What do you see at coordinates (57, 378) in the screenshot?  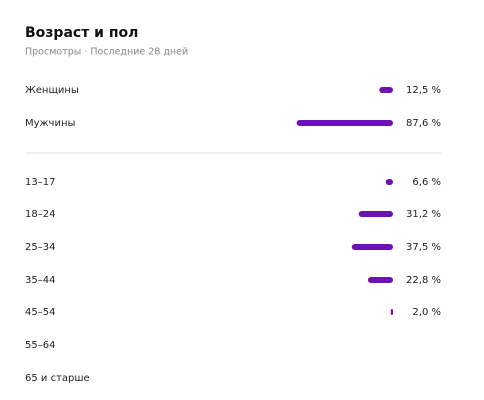 I see `row-label: 65 и старше` at bounding box center [57, 378].